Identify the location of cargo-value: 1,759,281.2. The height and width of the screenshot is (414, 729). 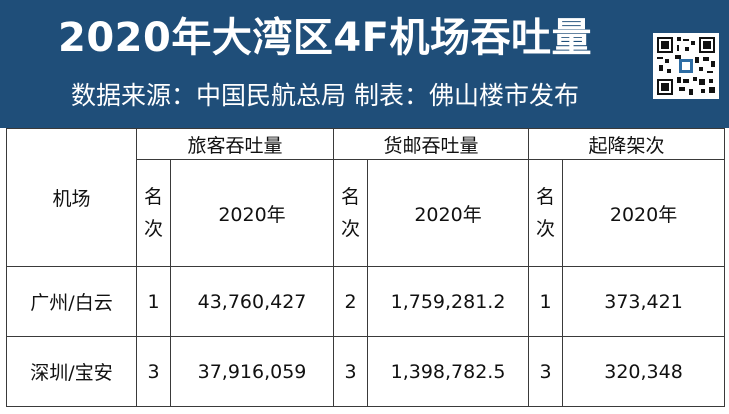
(448, 301).